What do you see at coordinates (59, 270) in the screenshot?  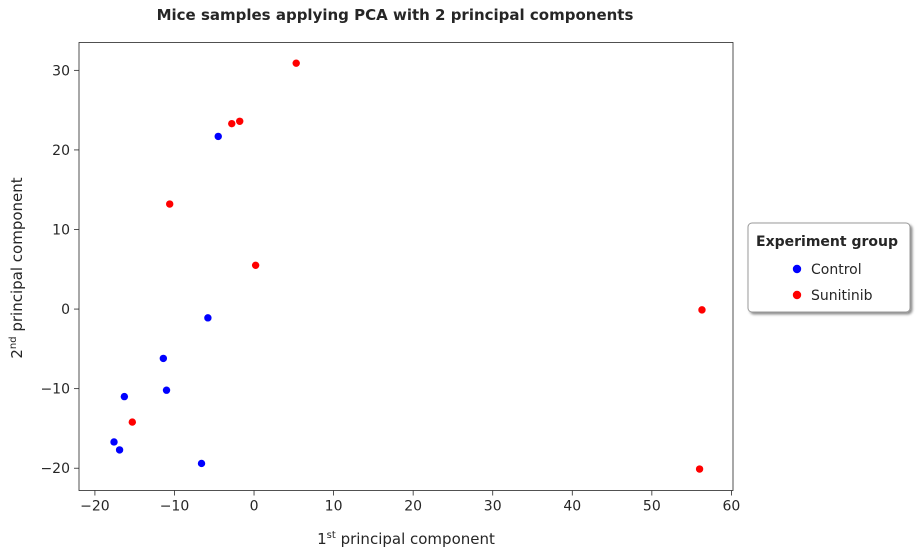 I see `y-axis-ticks: −20 −10 0 10 20 30` at bounding box center [59, 270].